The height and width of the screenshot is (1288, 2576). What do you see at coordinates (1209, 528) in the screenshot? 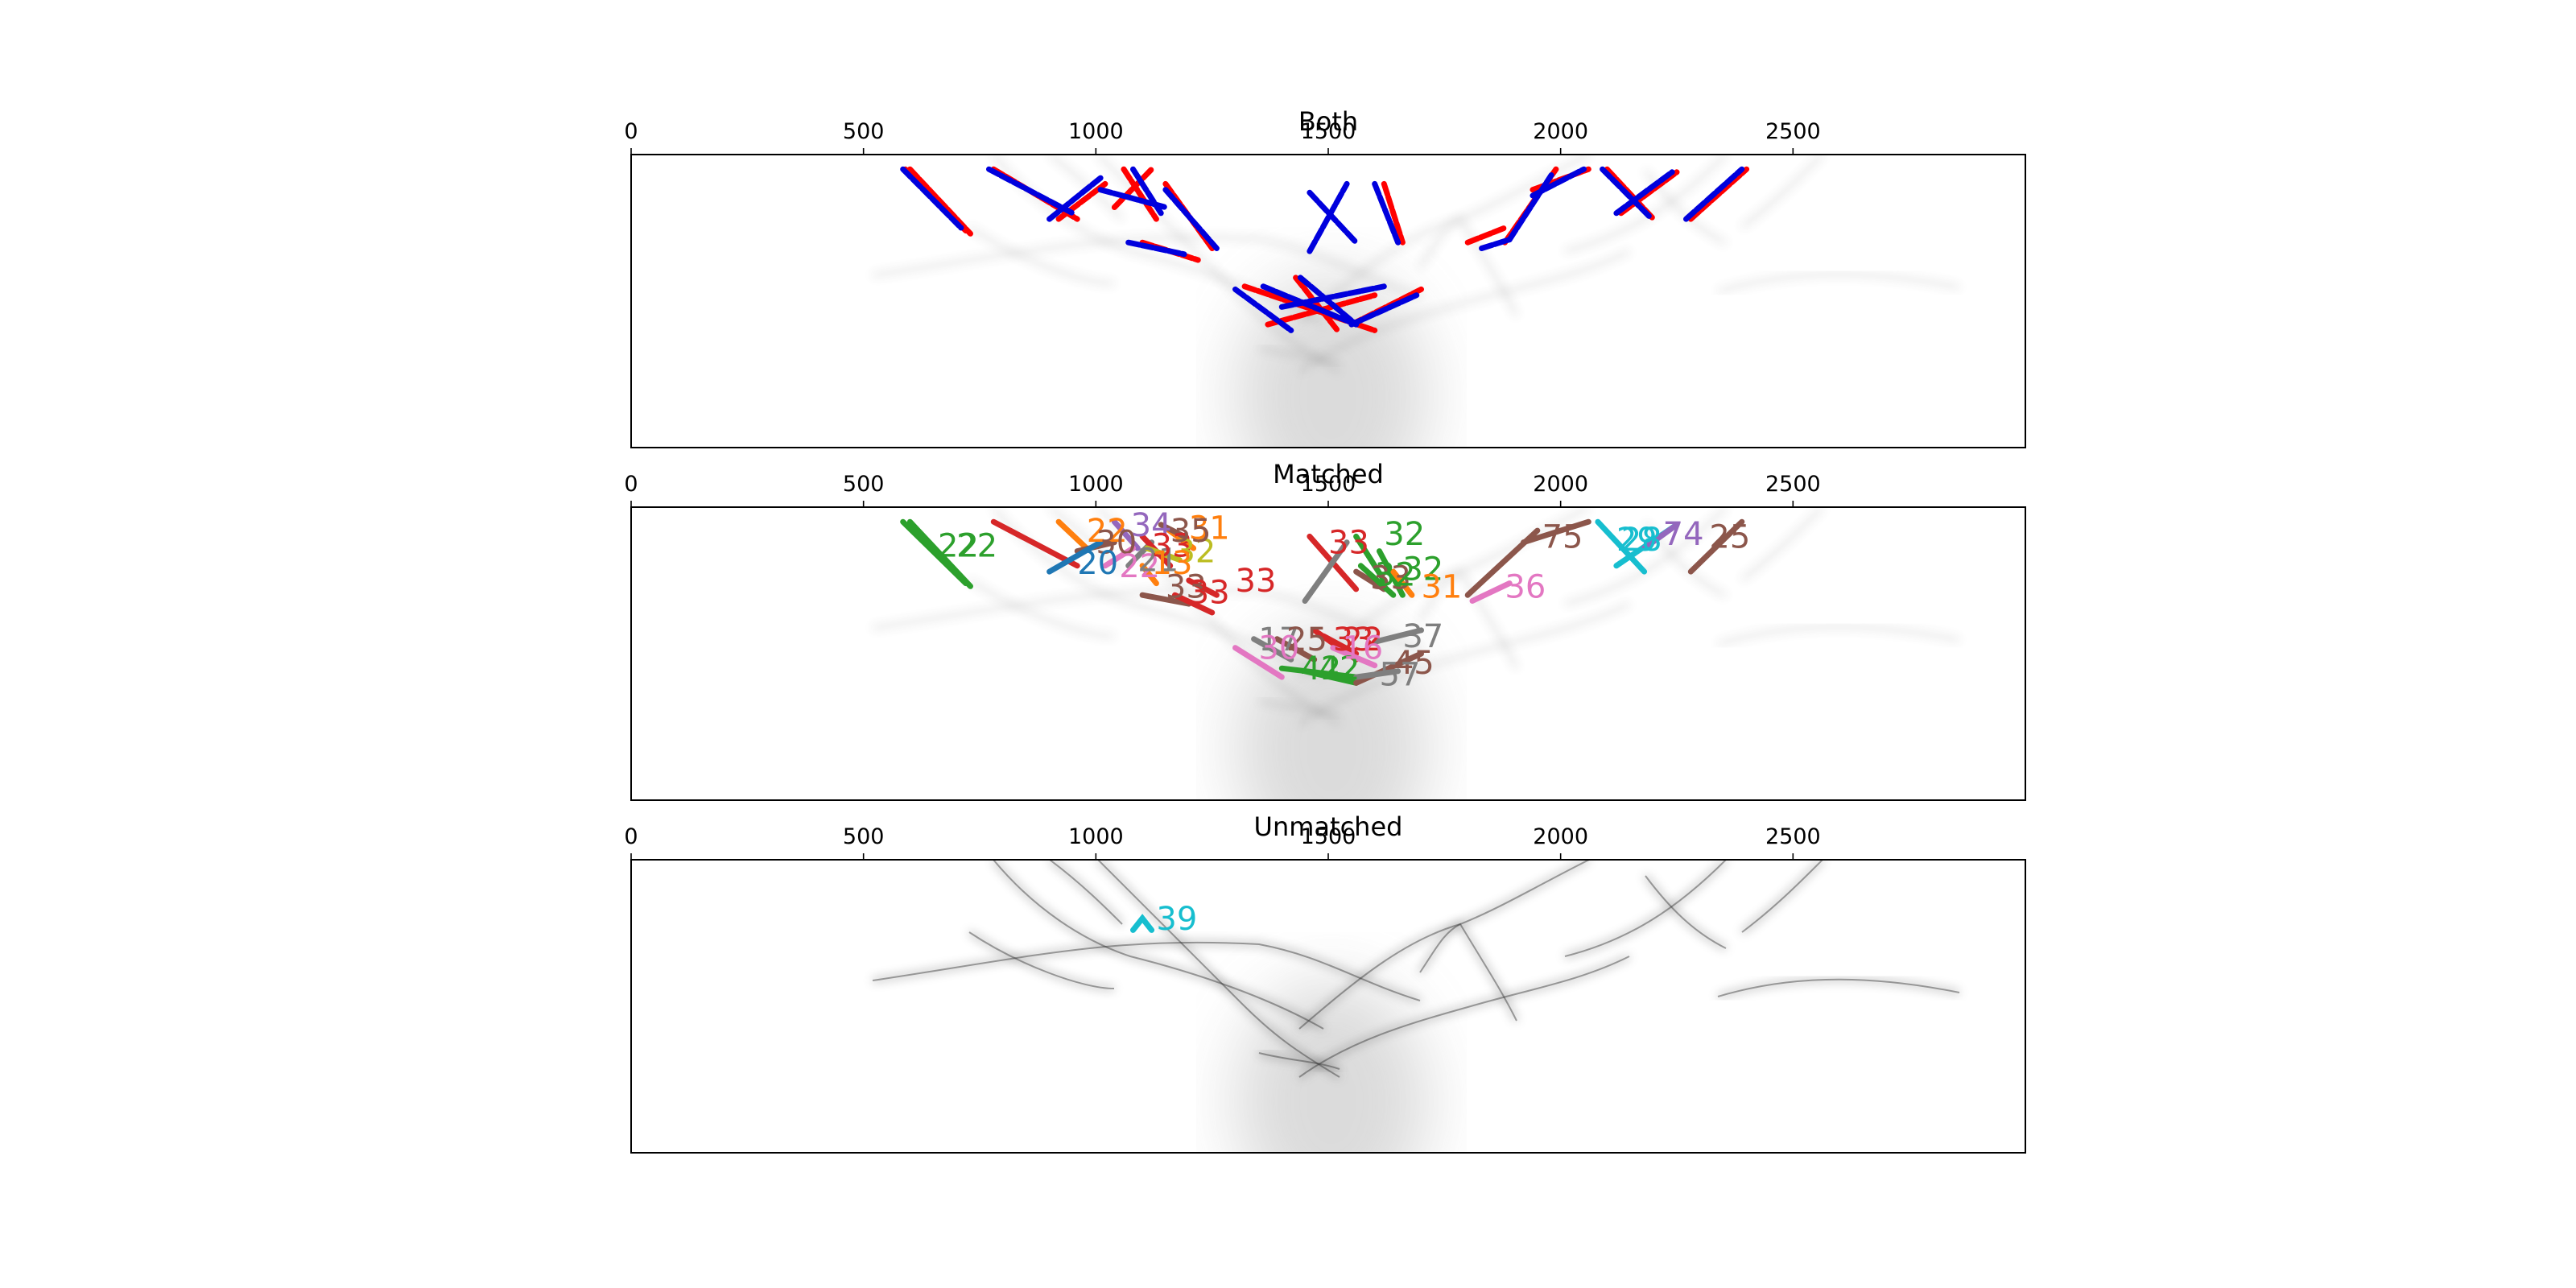
I see `track-label: 31` at bounding box center [1209, 528].